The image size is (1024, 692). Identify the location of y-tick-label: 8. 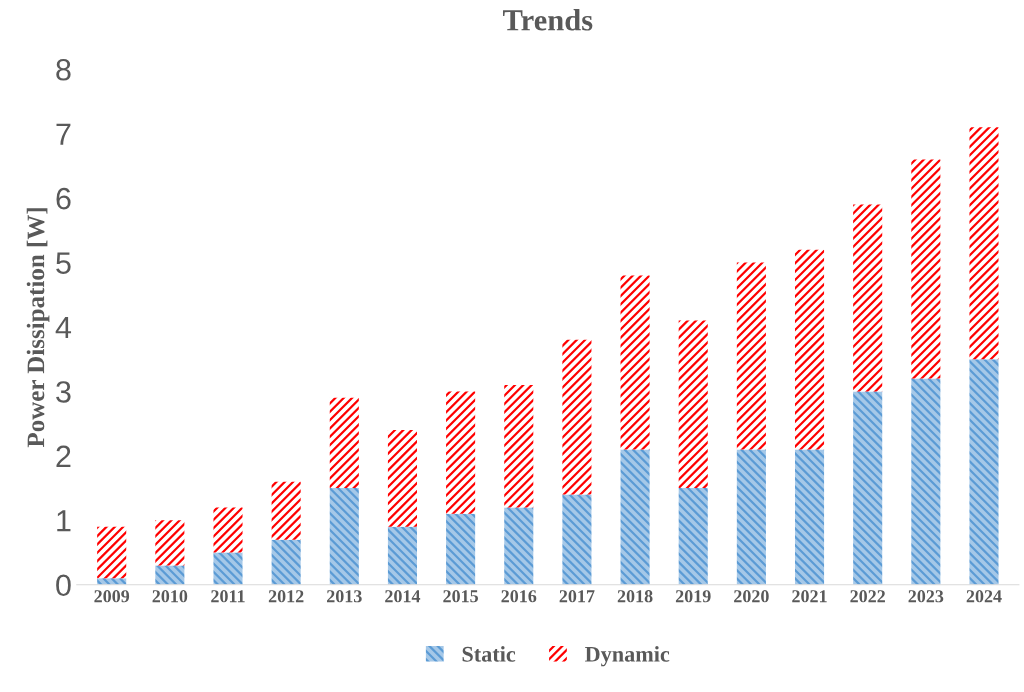
(63, 69).